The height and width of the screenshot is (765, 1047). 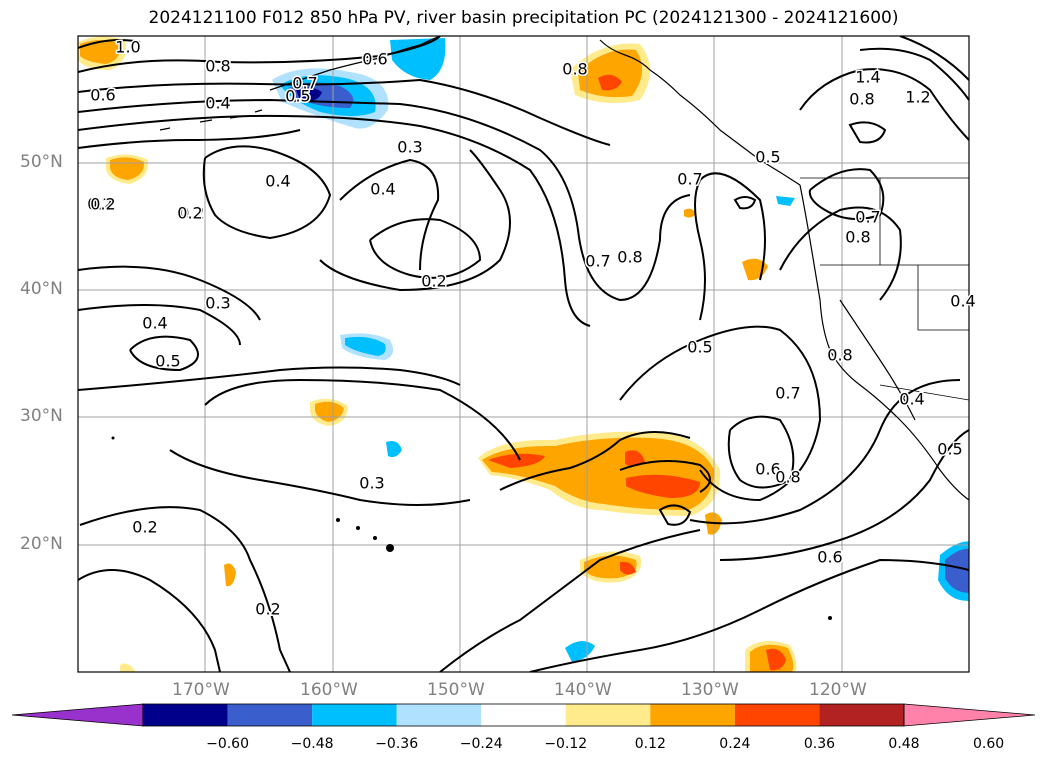 What do you see at coordinates (819, 744) in the screenshot?
I see `colorbar-tick-label: 0.36` at bounding box center [819, 744].